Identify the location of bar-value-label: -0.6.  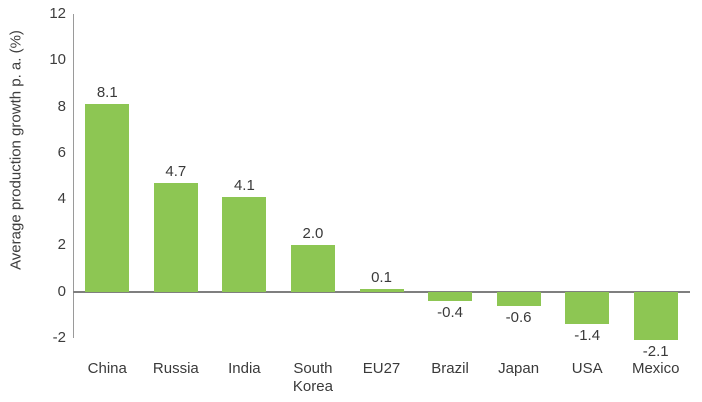
(518, 317).